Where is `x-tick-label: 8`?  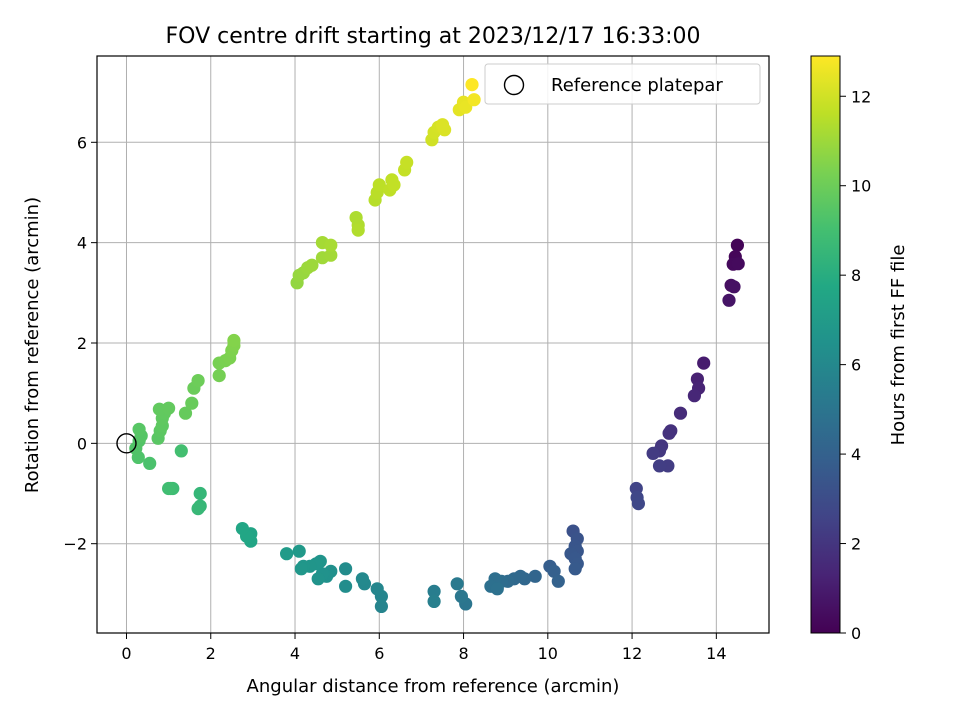
x-tick-label: 8 is located at coordinates (463, 653).